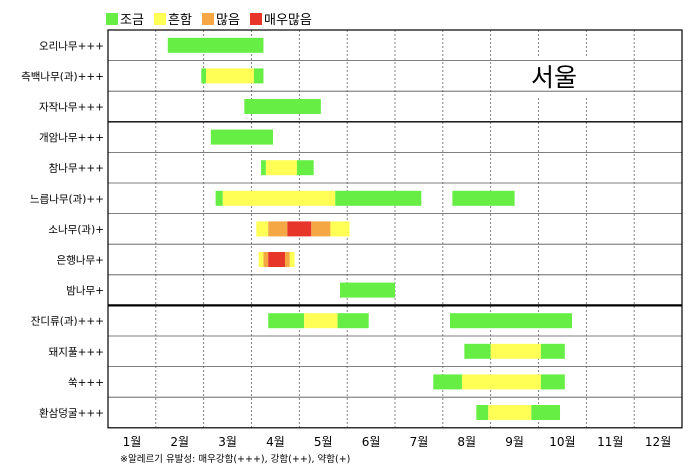 This screenshot has height=473, width=700. I want to click on city-label: 서울, so click(554, 77).